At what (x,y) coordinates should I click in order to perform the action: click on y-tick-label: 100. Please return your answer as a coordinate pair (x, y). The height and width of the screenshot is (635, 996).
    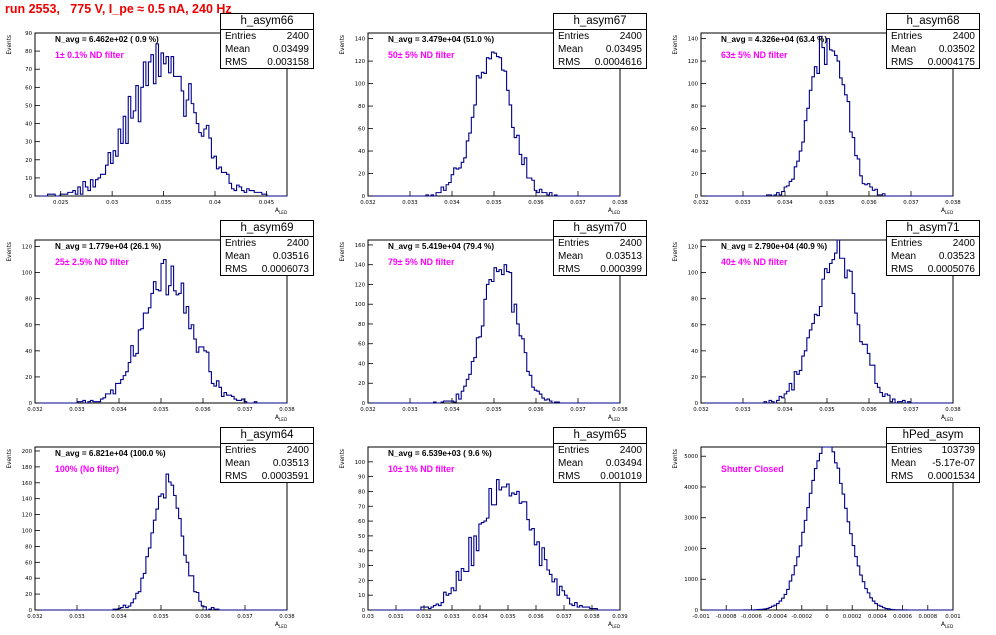
    Looking at the image, I should click on (360, 463).